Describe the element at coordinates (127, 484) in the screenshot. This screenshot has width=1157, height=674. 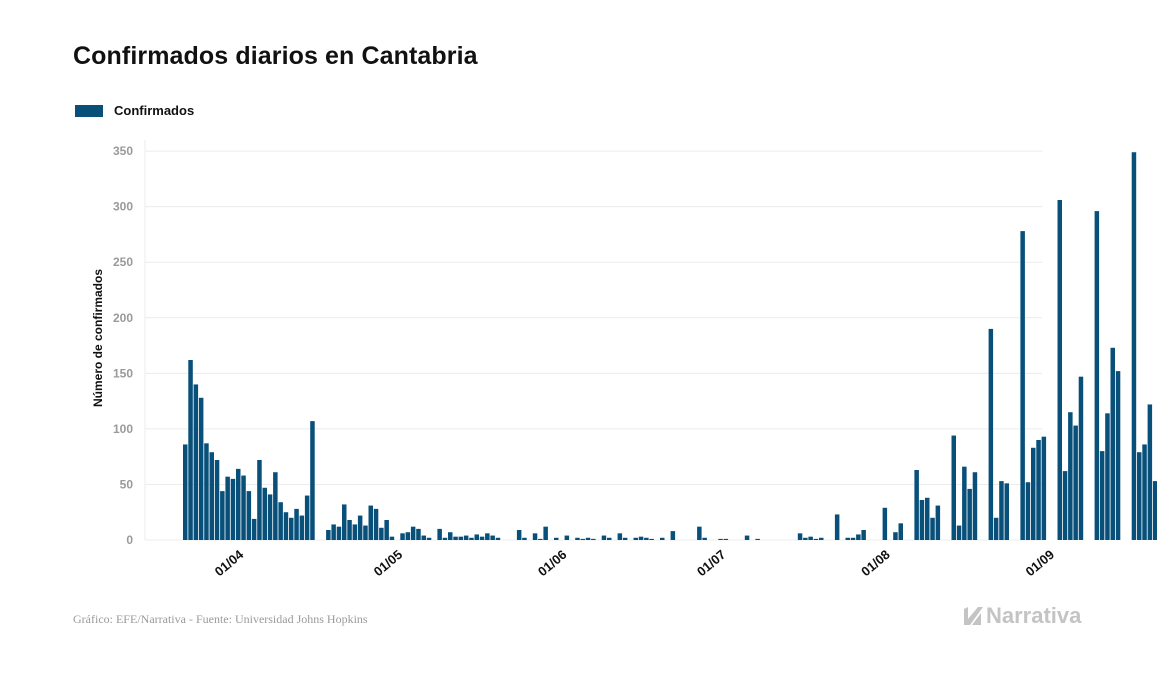
I see `y-tick-label: 50` at that location.